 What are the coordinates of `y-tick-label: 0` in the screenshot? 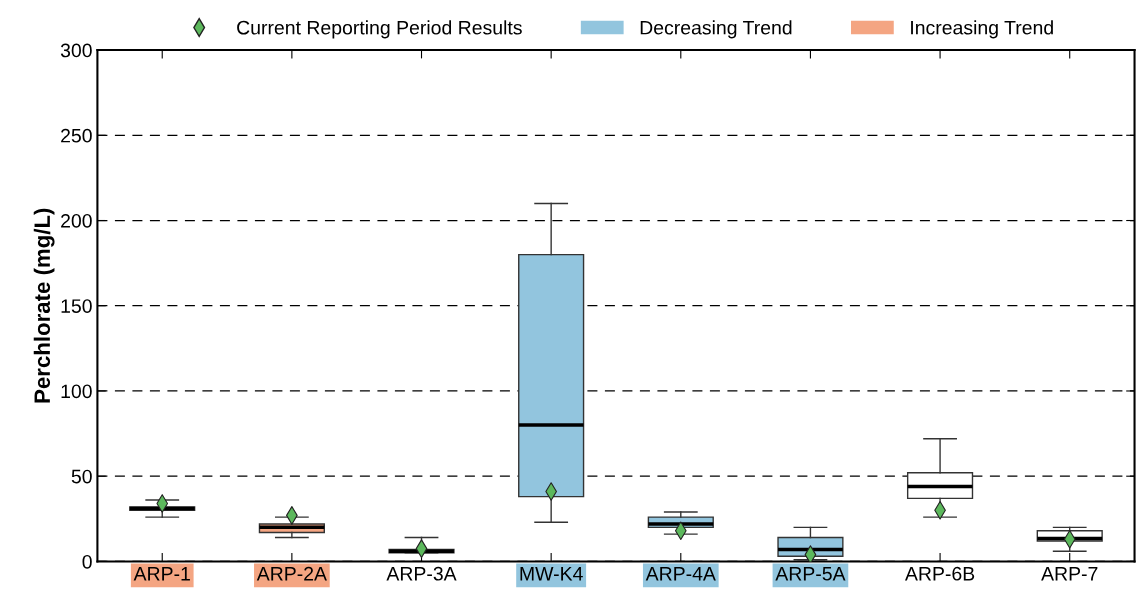 It's located at (87, 561).